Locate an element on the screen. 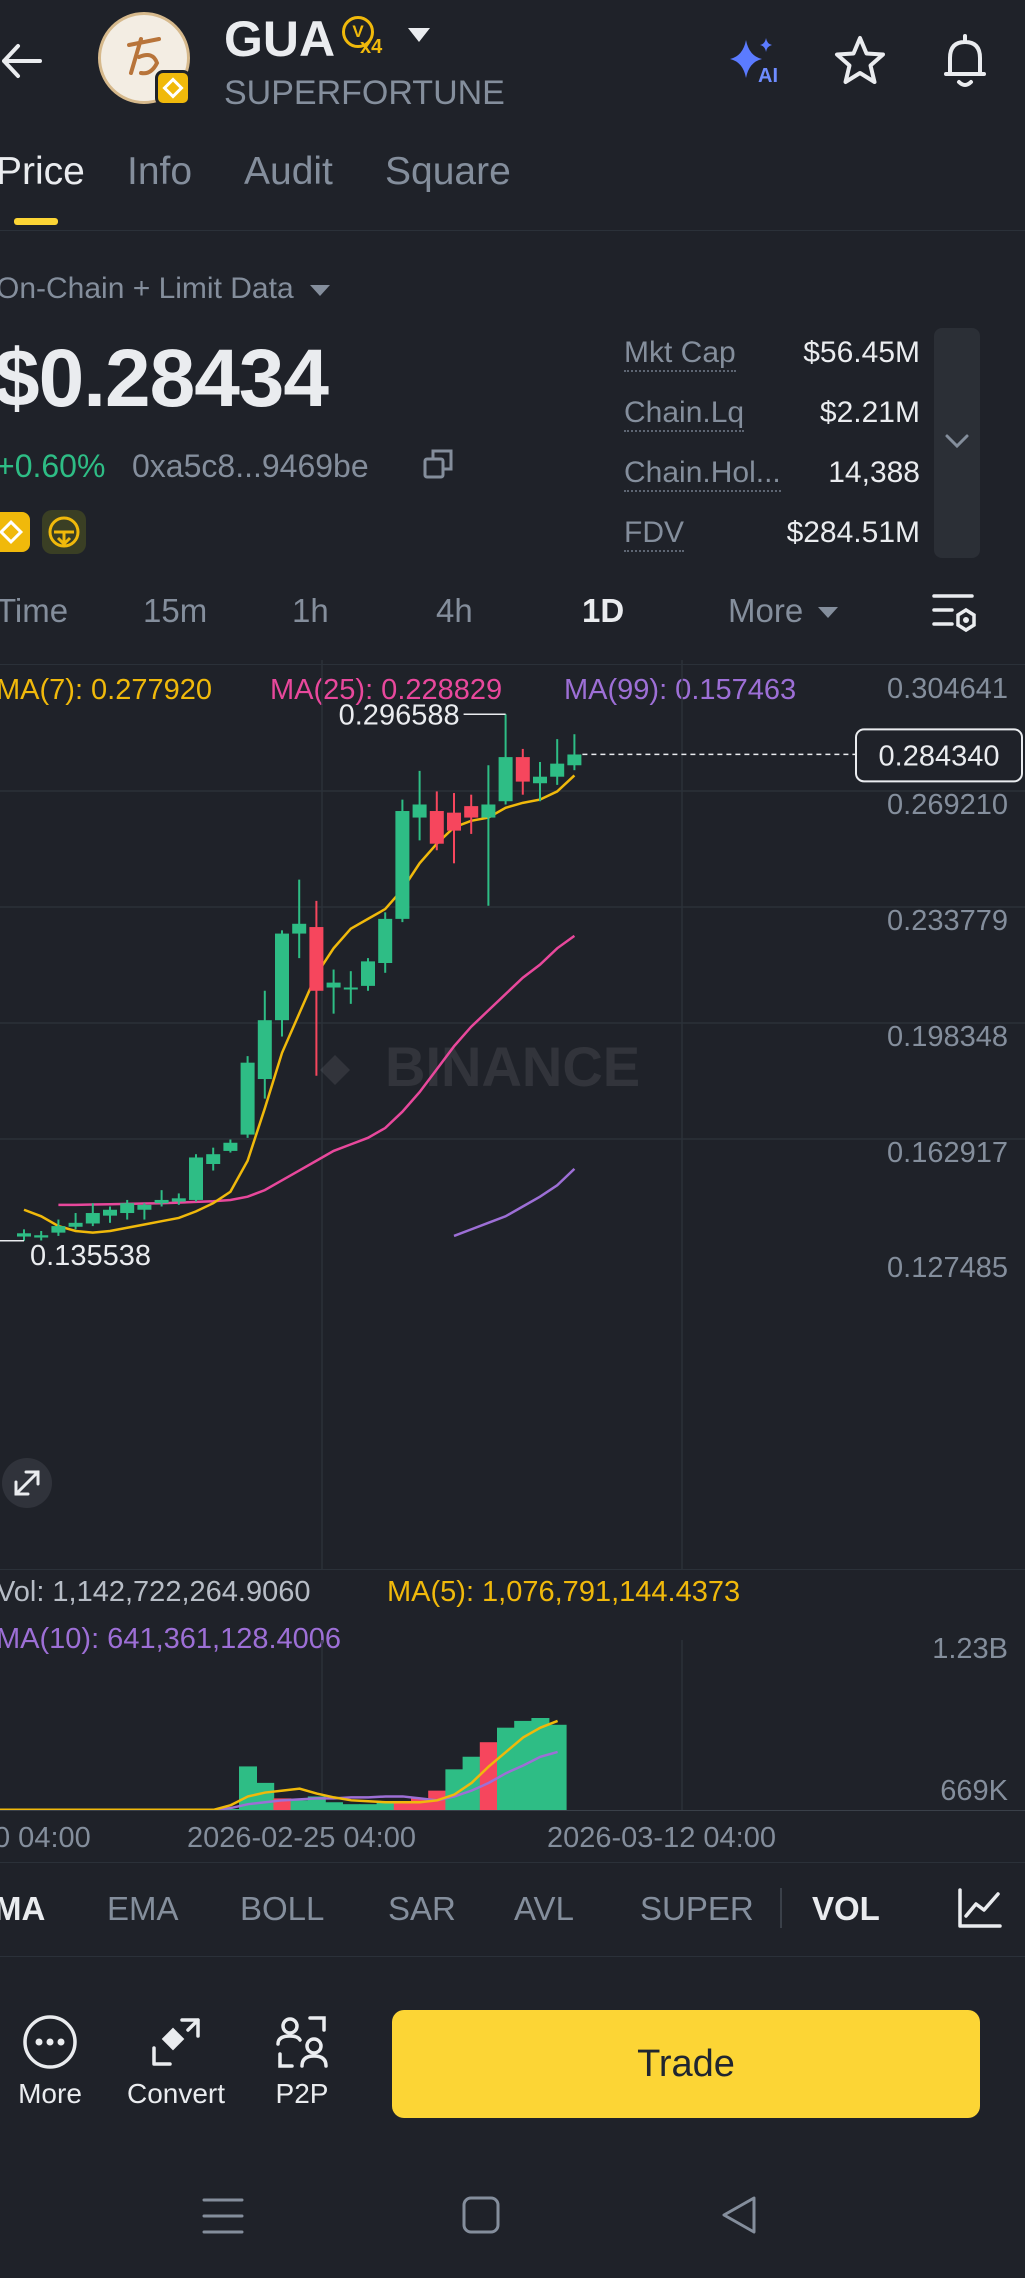 This screenshot has height=2278, width=1025. copy-icon is located at coordinates (439, 465).